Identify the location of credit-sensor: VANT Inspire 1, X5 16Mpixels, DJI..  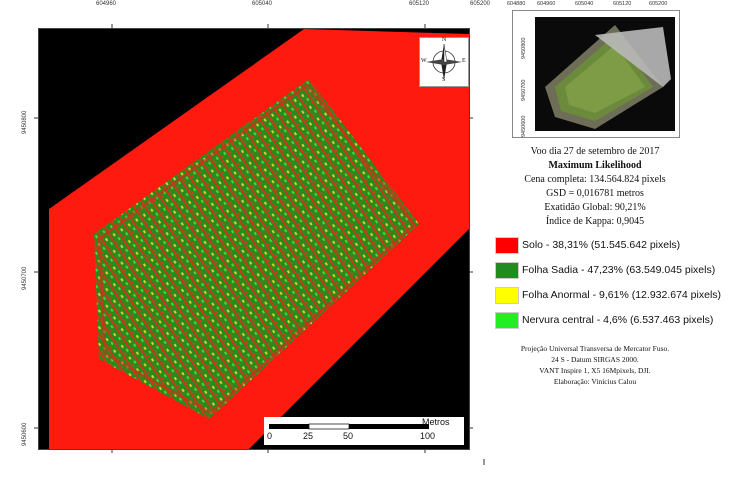
(595, 370).